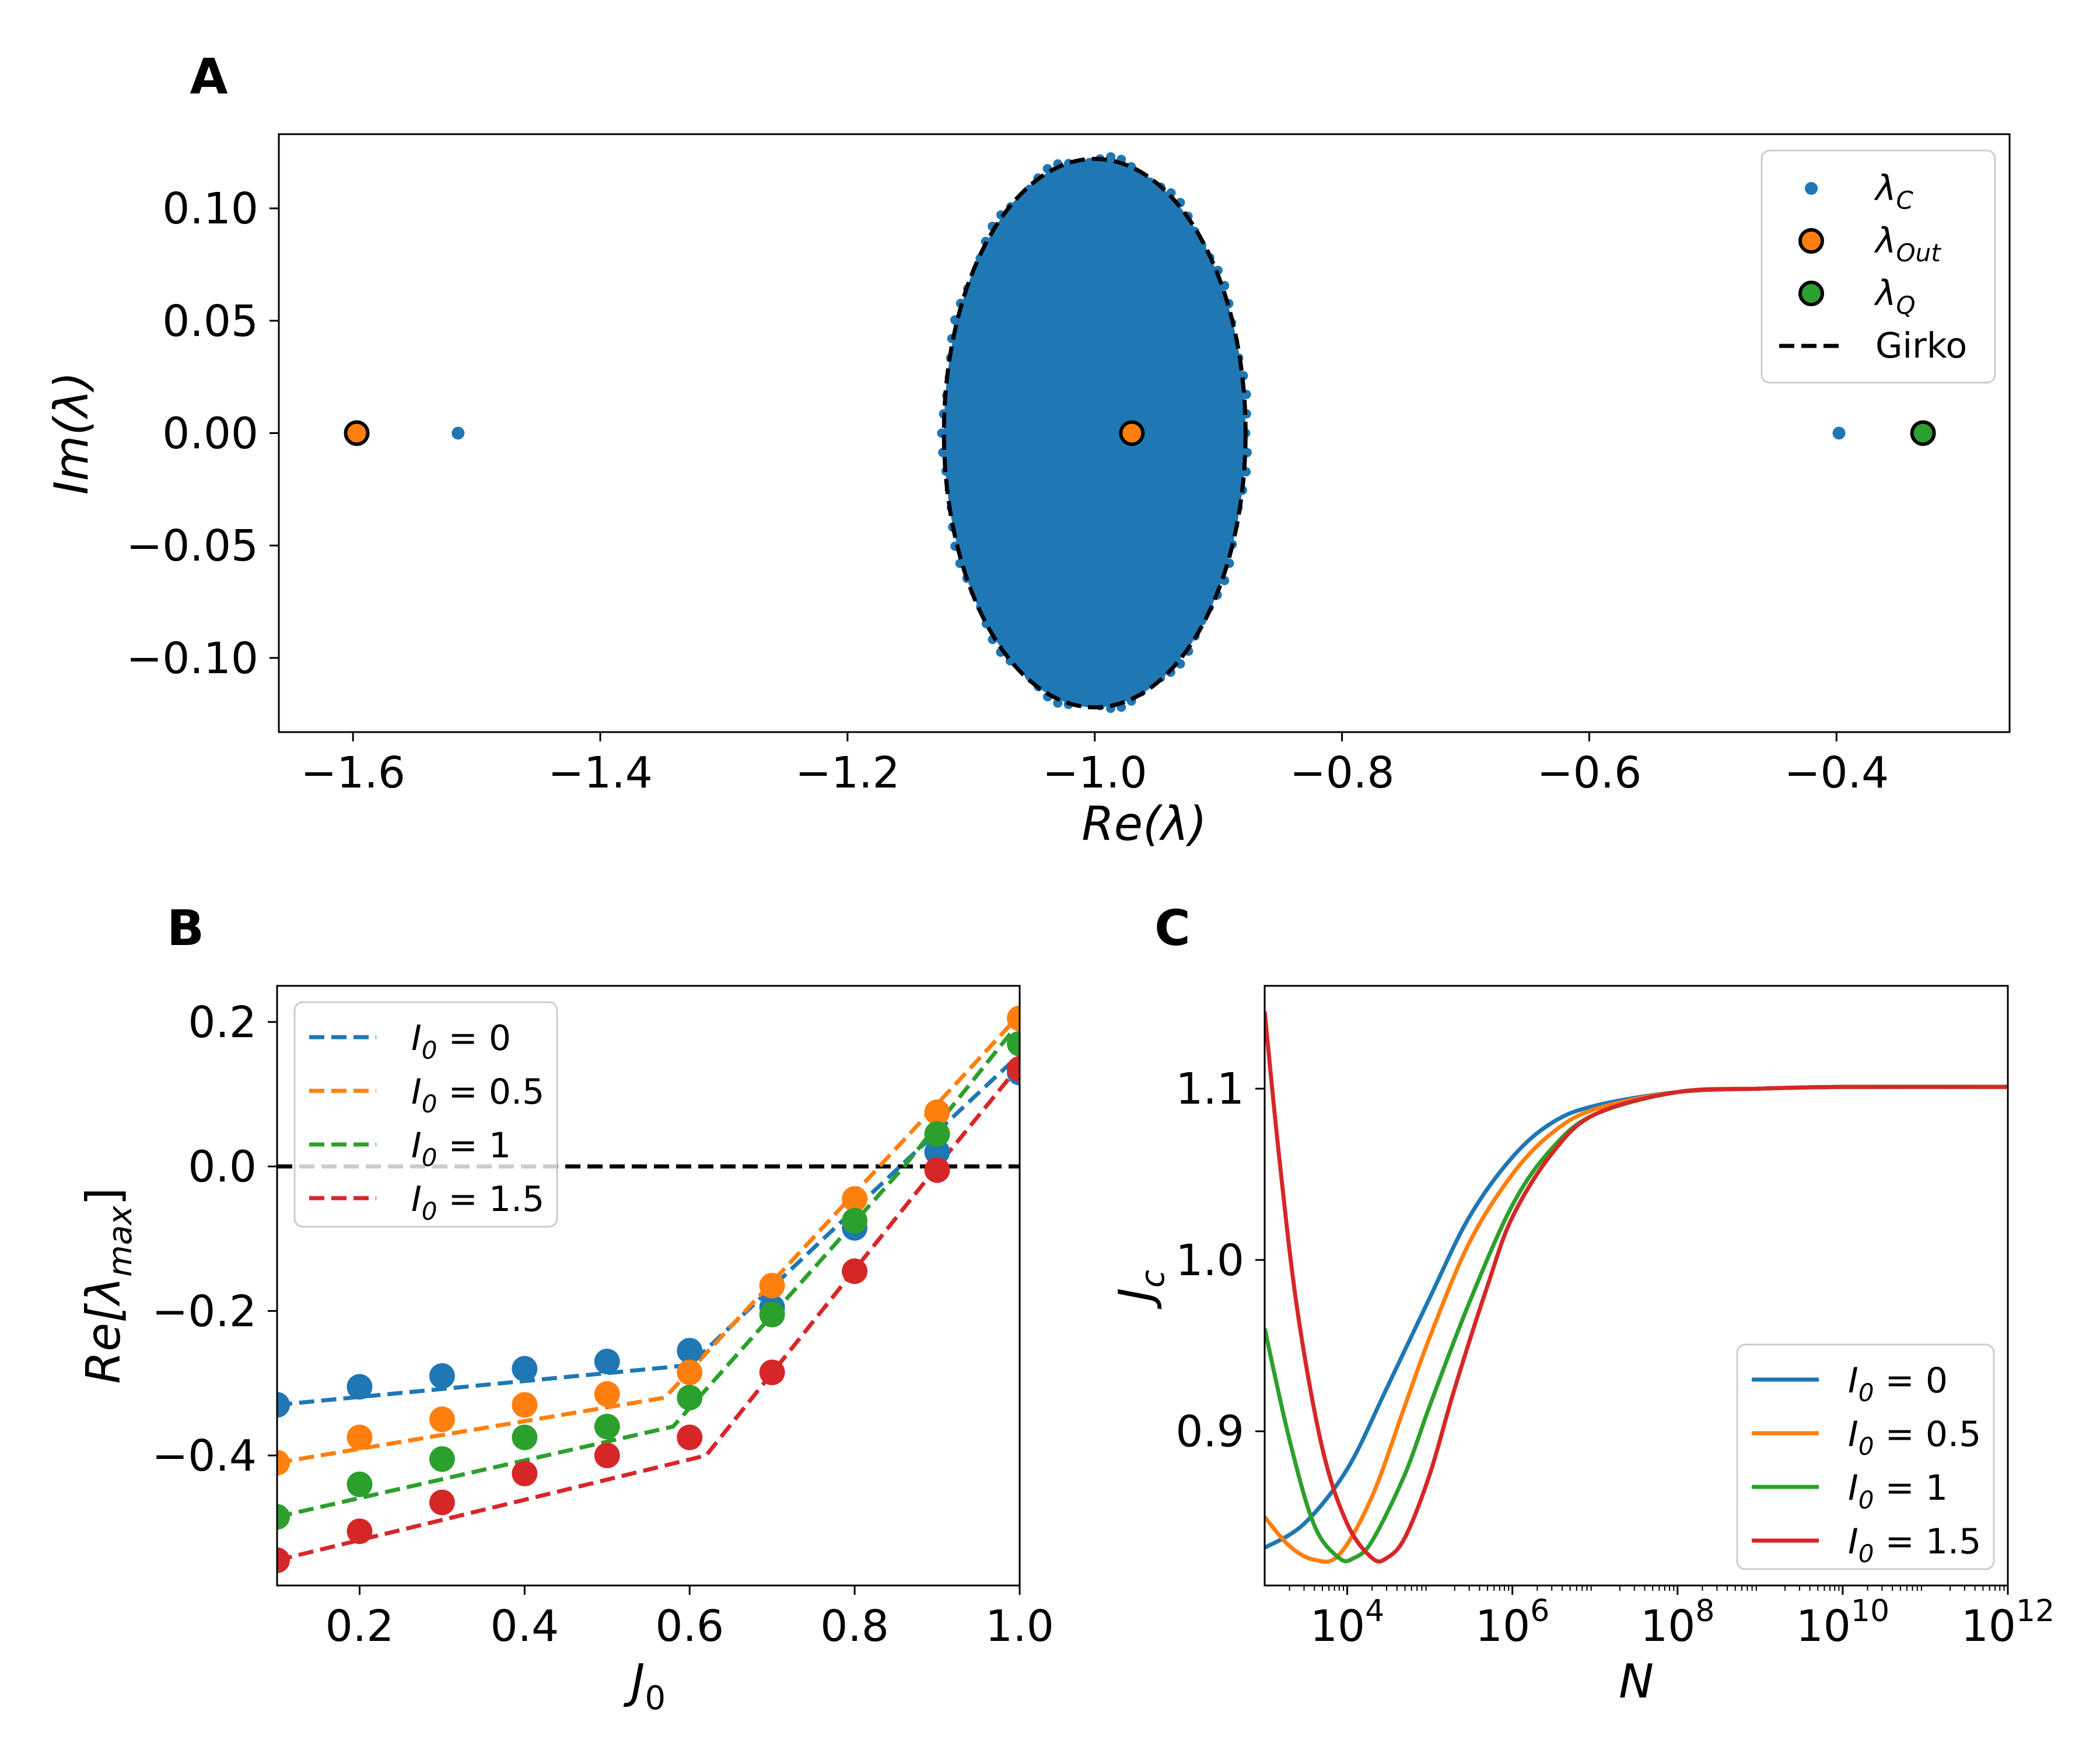 The height and width of the screenshot is (1750, 2100). What do you see at coordinates (461, 1041) in the screenshot?
I see `legend-label-b: I0 = 0` at bounding box center [461, 1041].